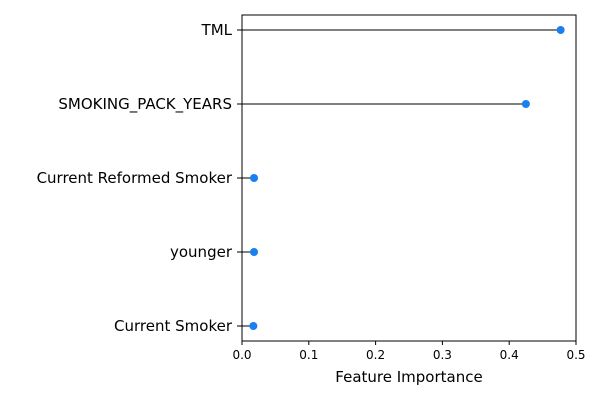 This screenshot has width=600, height=400. Describe the element at coordinates (375, 355) in the screenshot. I see `x-tick-label: 0.2` at that location.